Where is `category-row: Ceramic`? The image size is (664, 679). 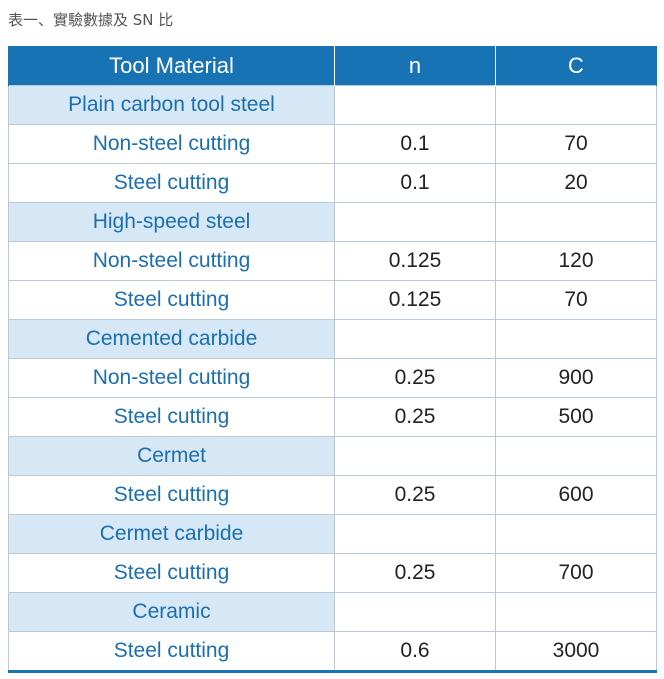 category-row: Ceramic is located at coordinates (332, 612).